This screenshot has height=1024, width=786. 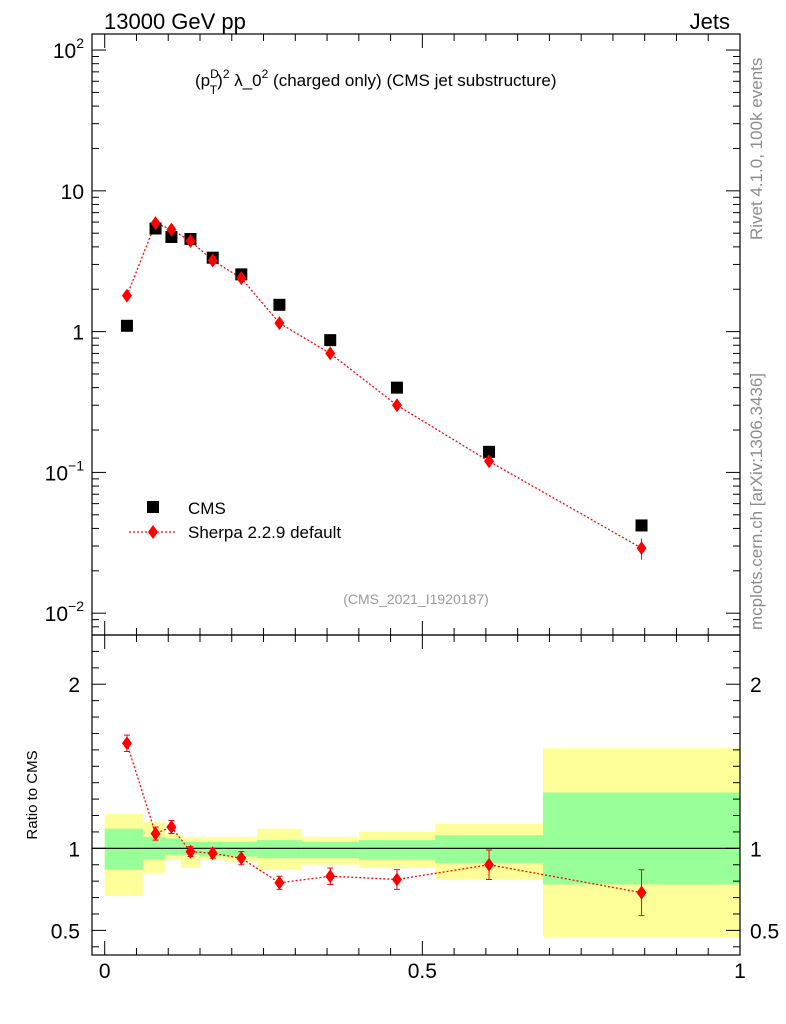 I want to click on title-close: ), so click(x=220, y=80).